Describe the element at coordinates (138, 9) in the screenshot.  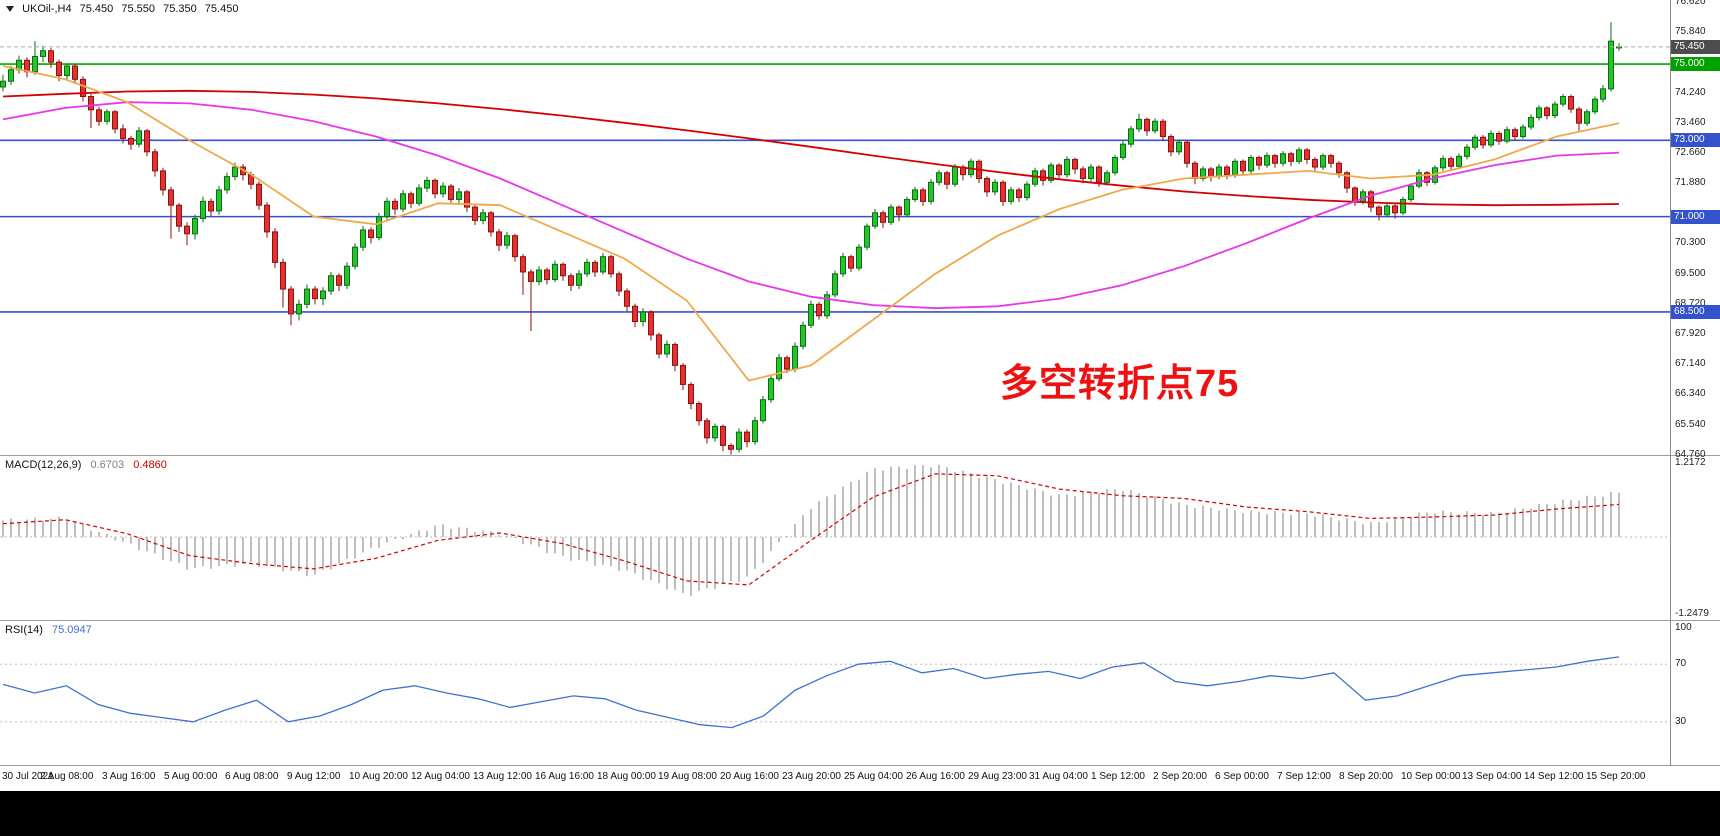
I see `ohlc-high: 75.550` at that location.